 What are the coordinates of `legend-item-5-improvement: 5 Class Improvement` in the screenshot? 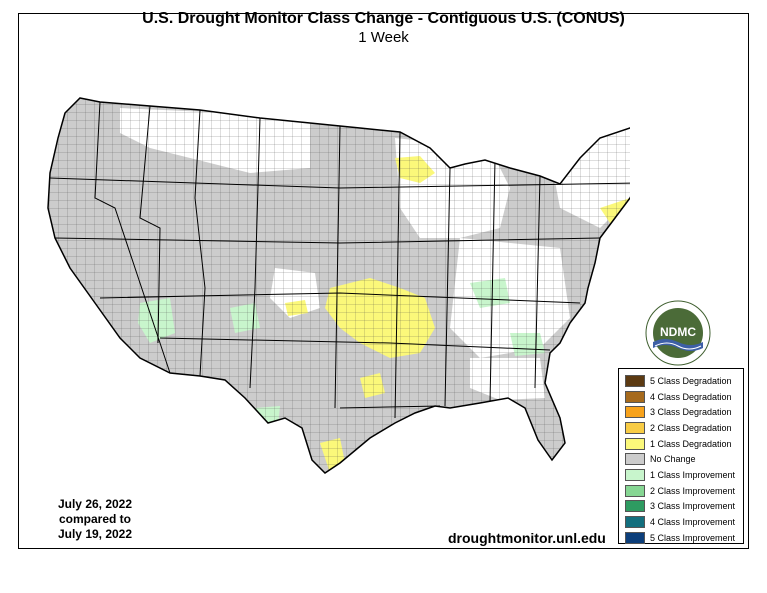 It's located at (684, 538).